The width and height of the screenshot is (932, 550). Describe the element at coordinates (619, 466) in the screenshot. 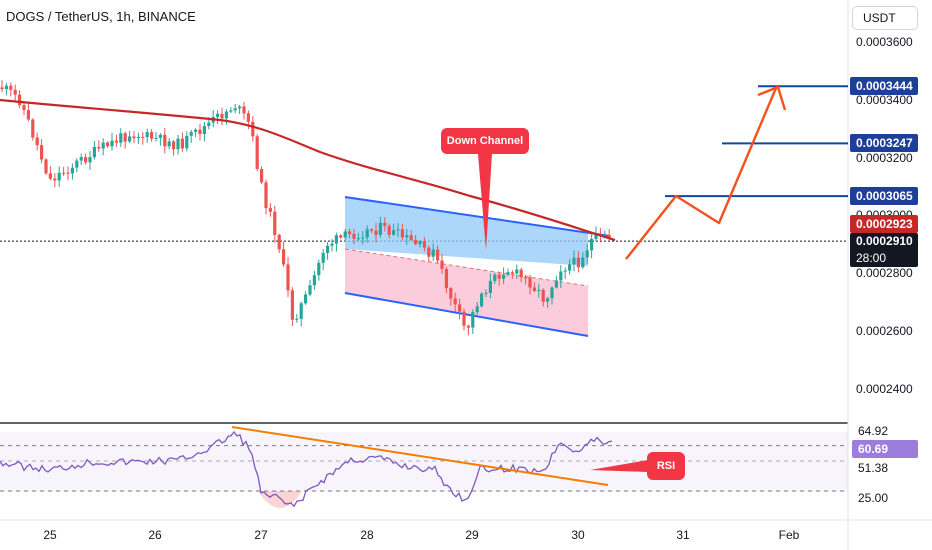

I see `rsi-callout-pointer` at that location.